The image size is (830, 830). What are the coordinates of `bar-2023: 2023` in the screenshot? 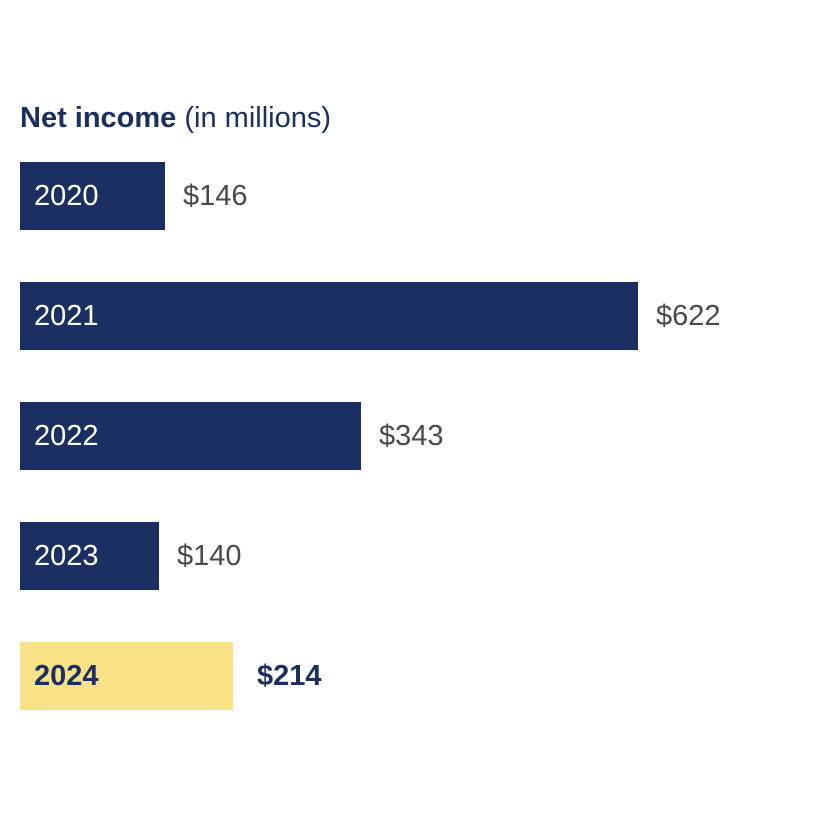 It's located at (89, 556).